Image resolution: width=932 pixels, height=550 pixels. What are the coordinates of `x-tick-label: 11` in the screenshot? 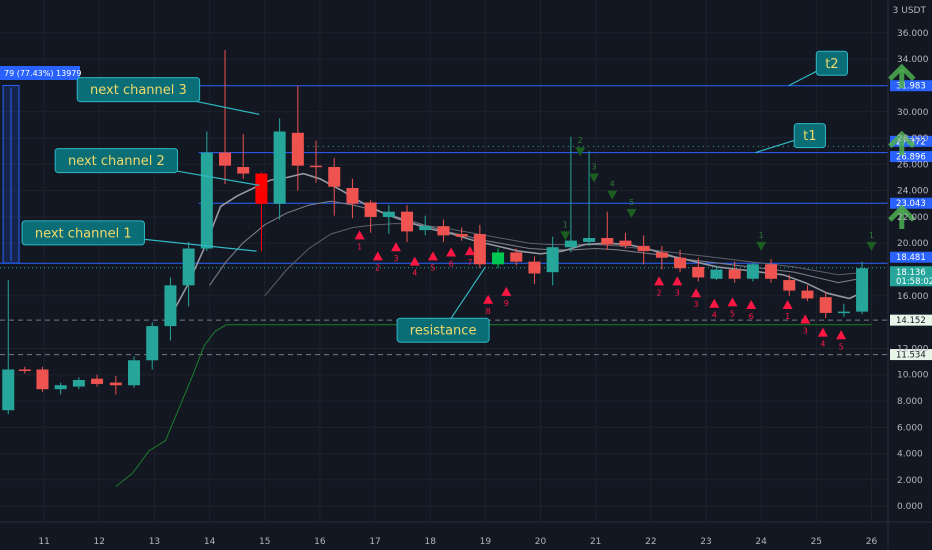 It's located at (43, 542).